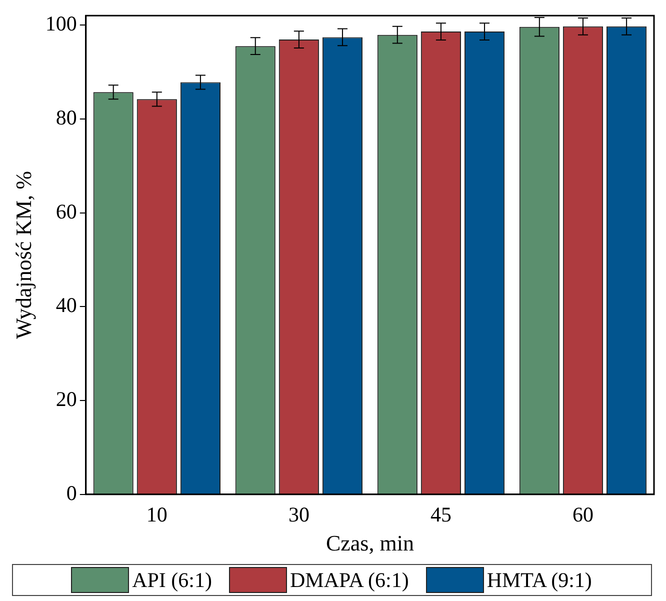 The image size is (666, 601). I want to click on x-axis-title: Czas, min, so click(370, 543).